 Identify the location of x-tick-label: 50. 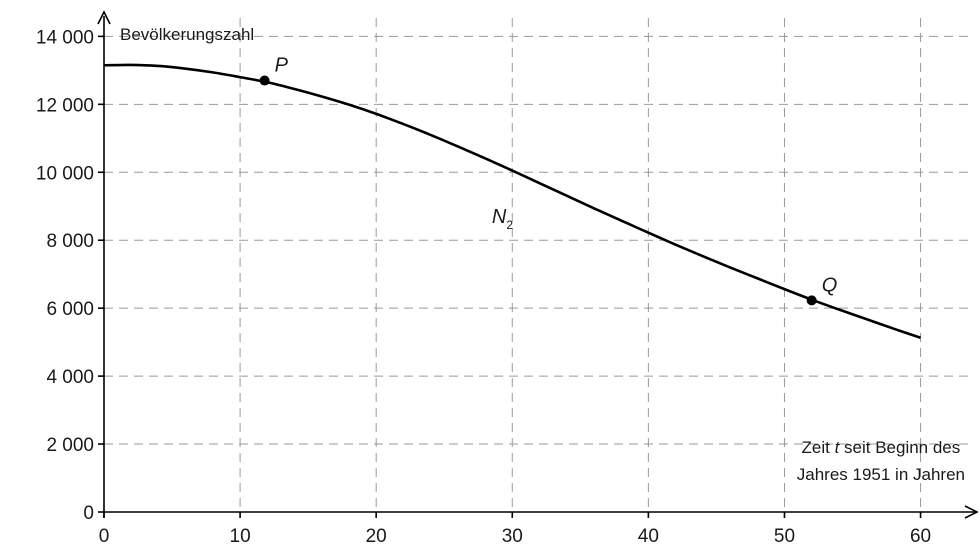
(784, 536).